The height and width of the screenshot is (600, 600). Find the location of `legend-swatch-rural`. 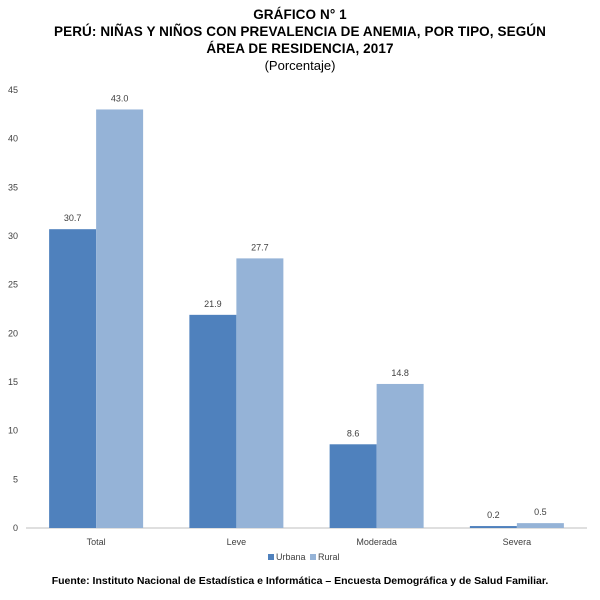

legend-swatch-rural is located at coordinates (313, 557).